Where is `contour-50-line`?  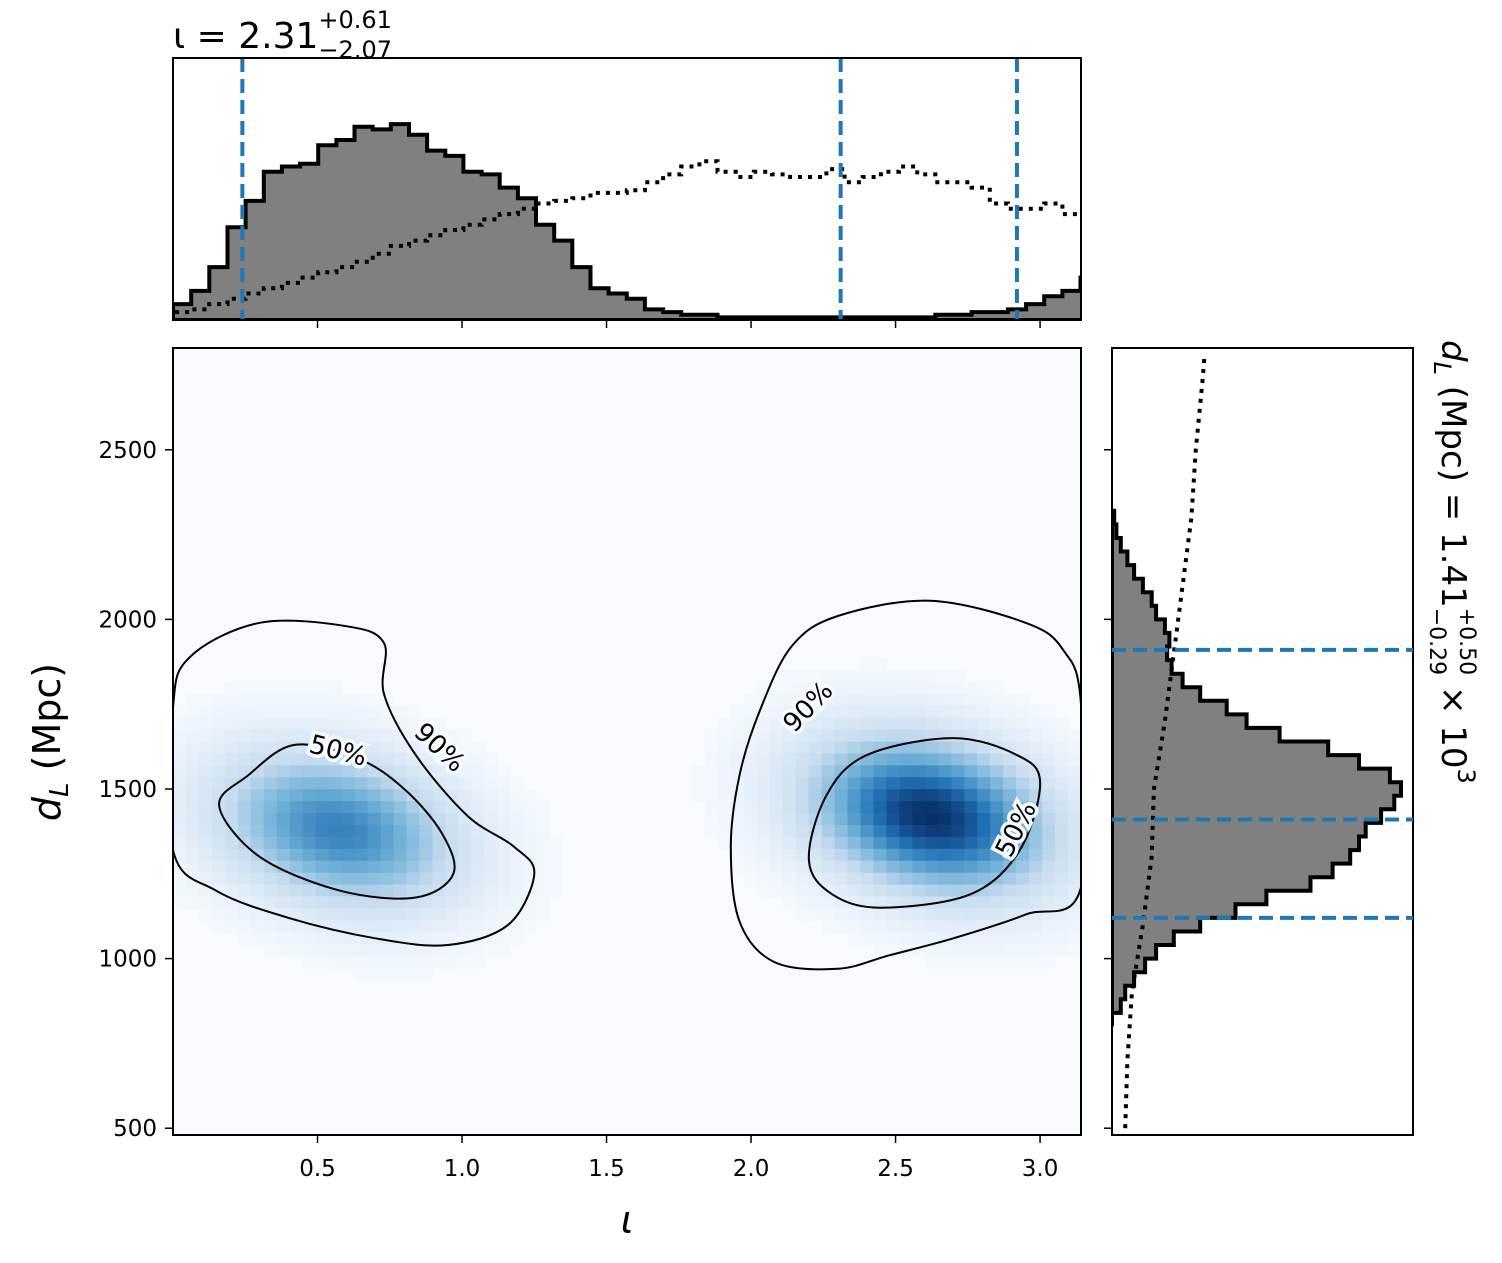
contour-50-line is located at coordinates (337, 821).